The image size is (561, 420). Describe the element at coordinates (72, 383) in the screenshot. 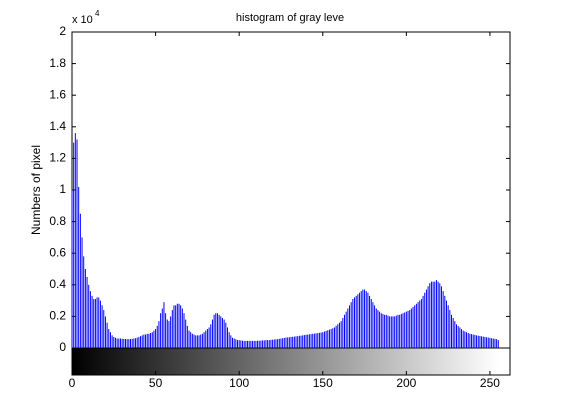

I see `x-tick-label: 0` at that location.